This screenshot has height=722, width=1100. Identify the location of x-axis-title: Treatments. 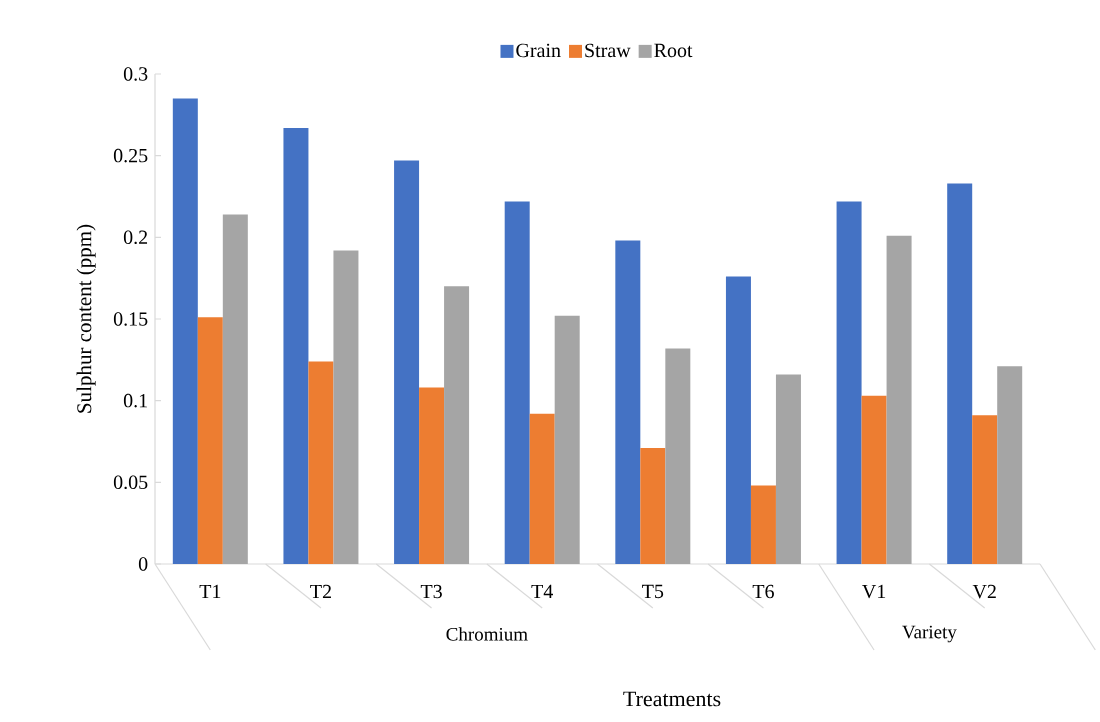
(672, 699).